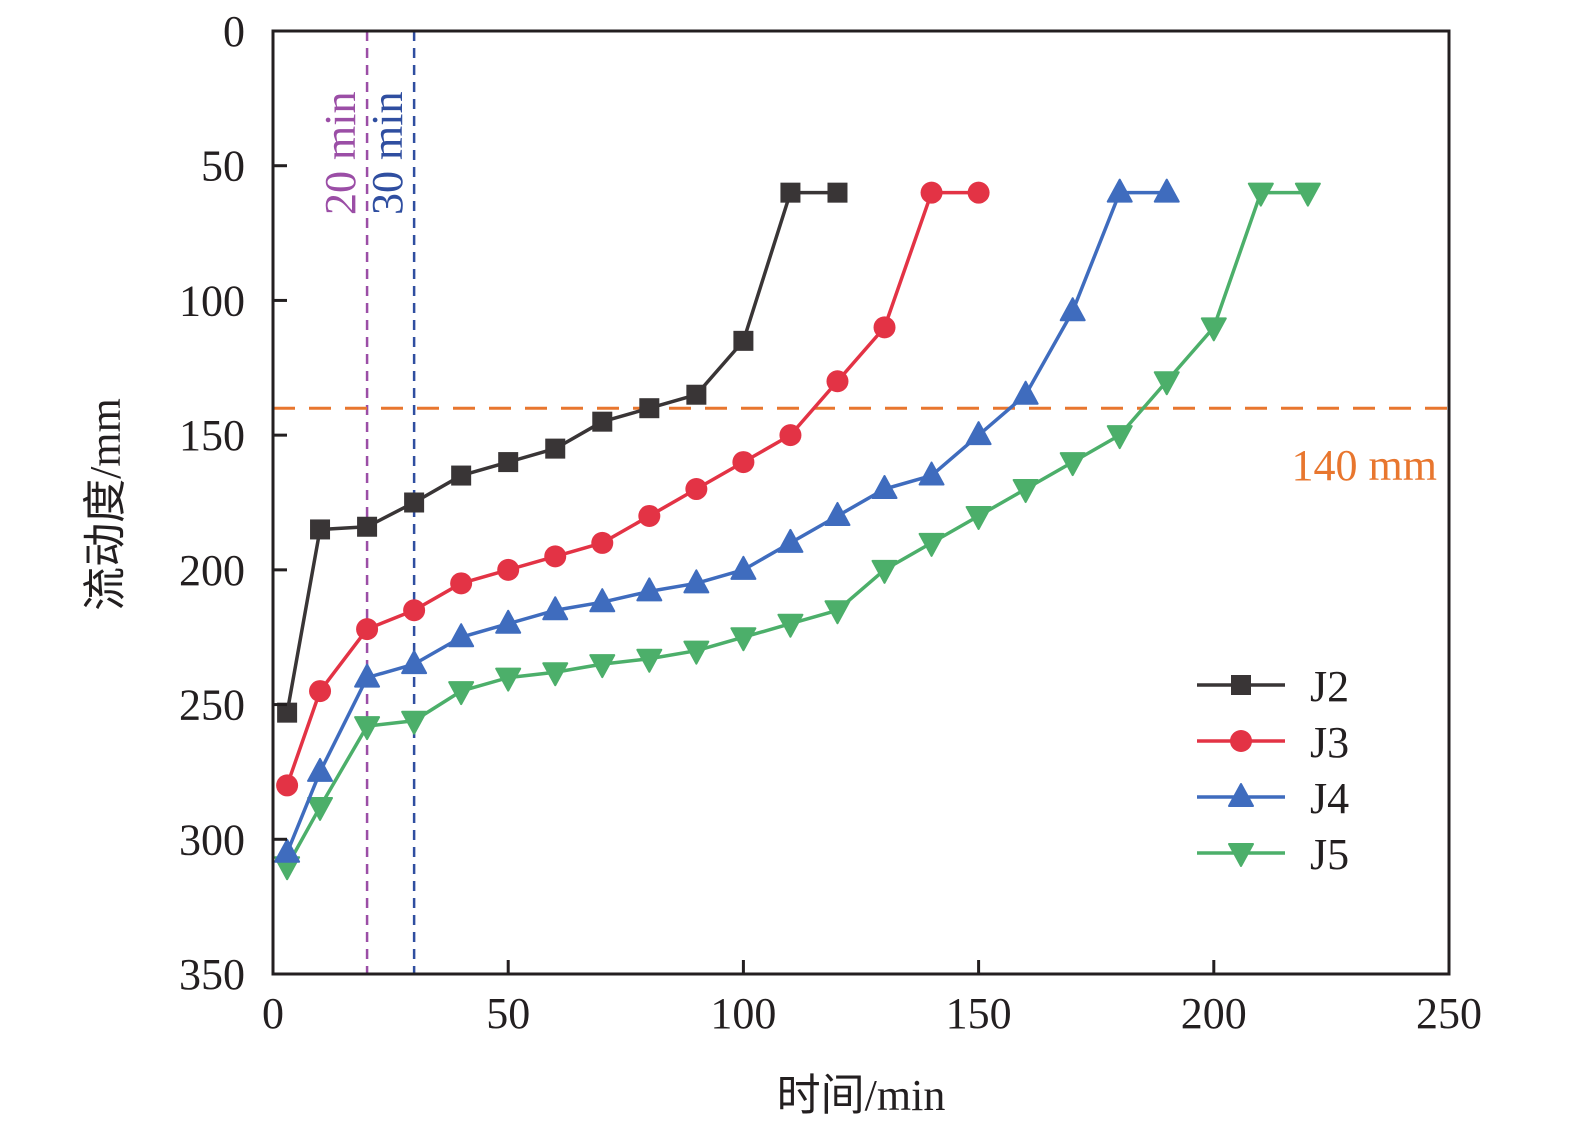  Describe the element at coordinates (1329, 686) in the screenshot. I see `legend-label: J2` at that location.